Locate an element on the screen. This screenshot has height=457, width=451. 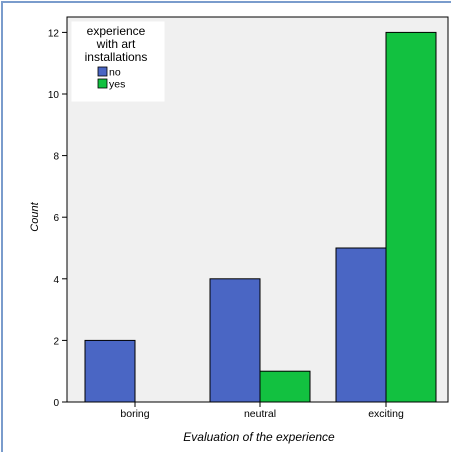
y-tick-label: 10 is located at coordinates (54, 95).